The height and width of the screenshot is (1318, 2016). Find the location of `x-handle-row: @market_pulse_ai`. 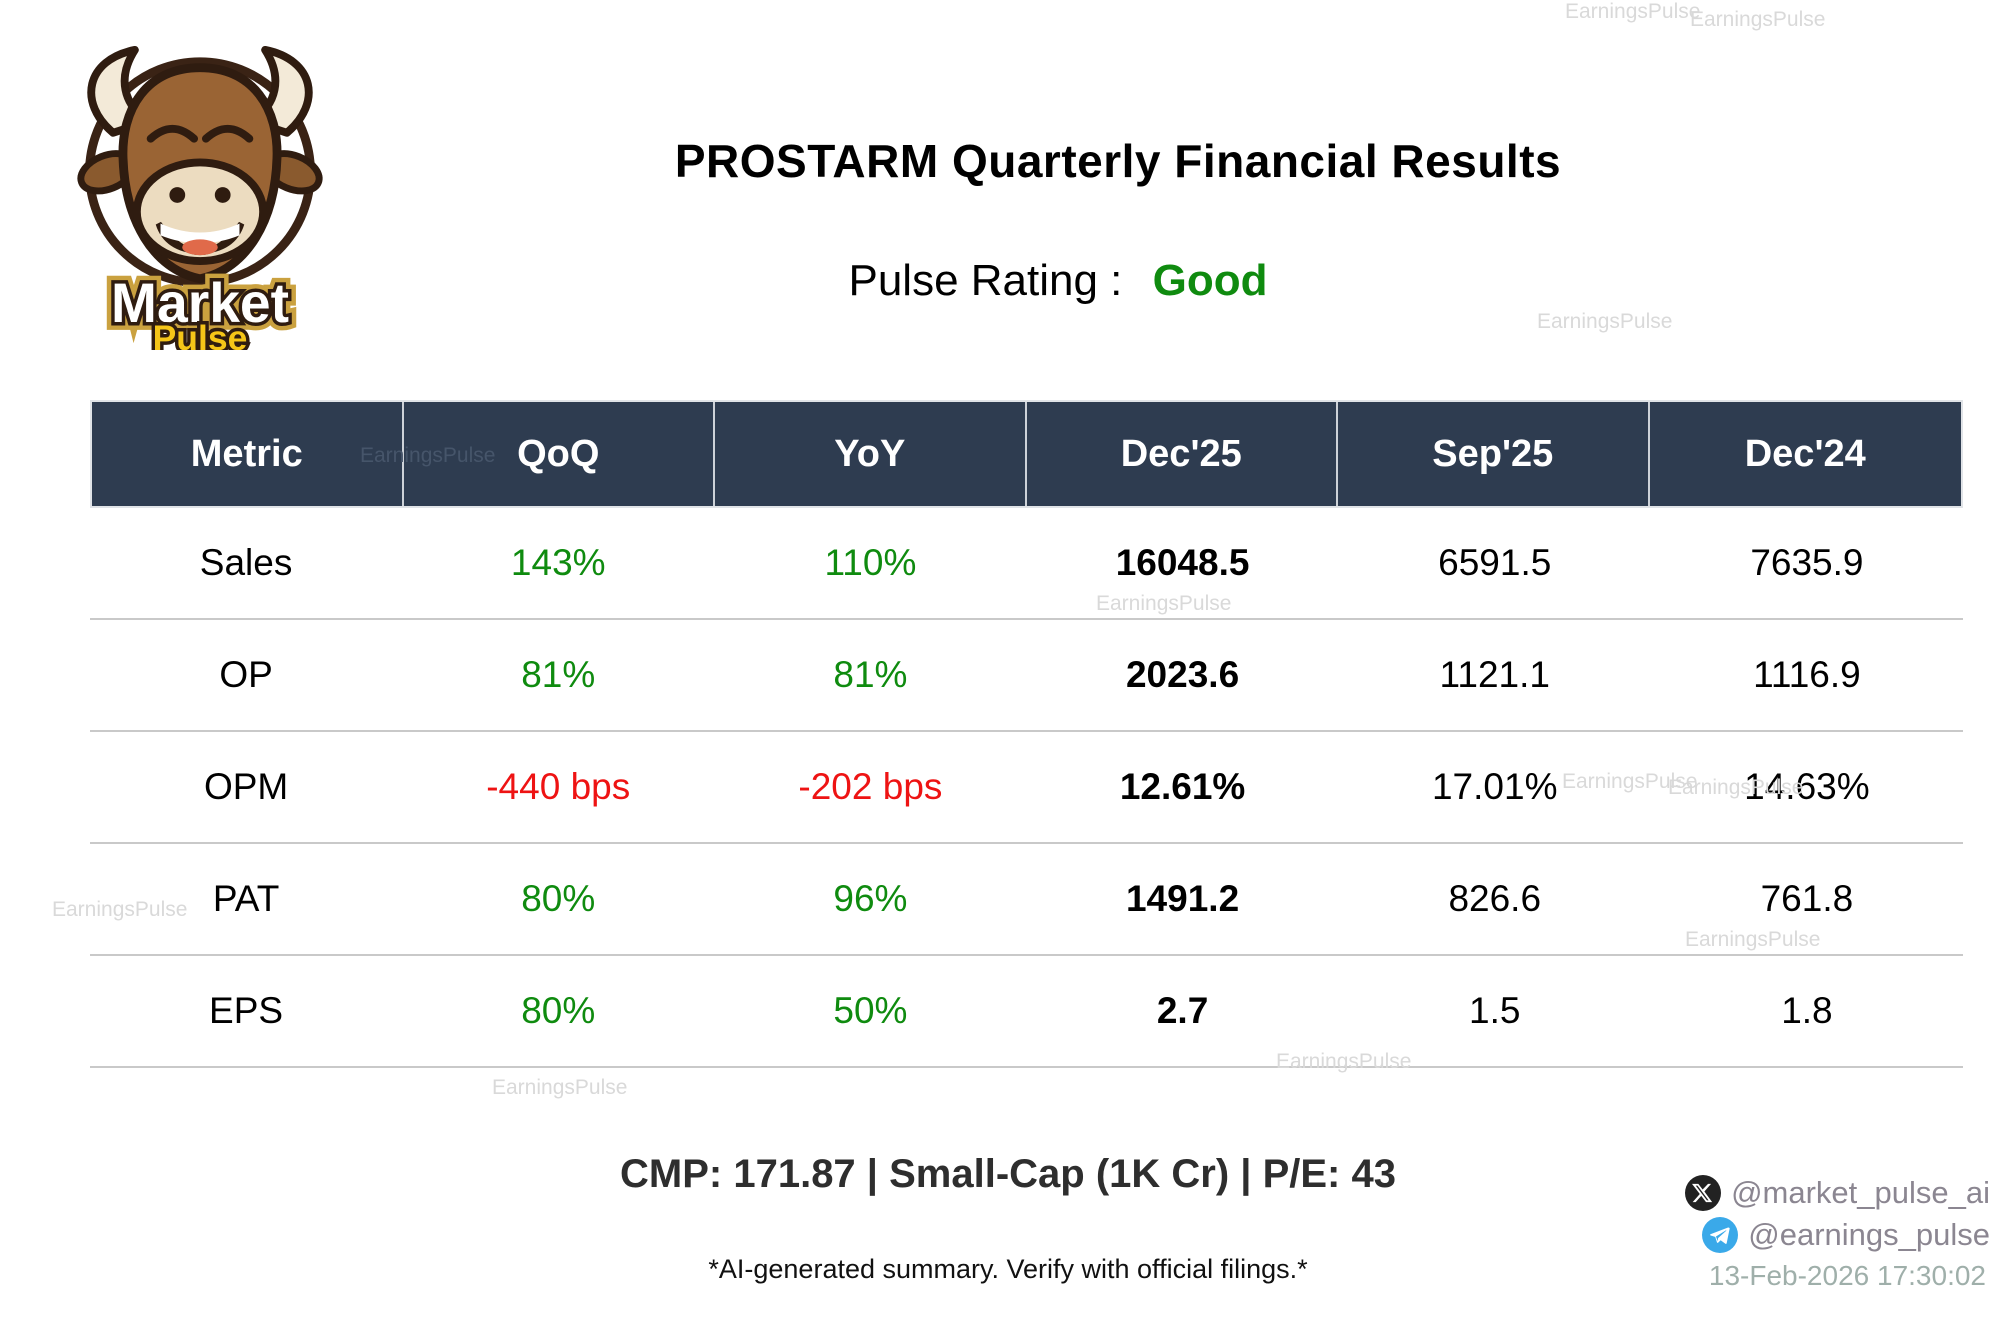

x-handle-row: @market_pulse_ai is located at coordinates (1837, 1193).